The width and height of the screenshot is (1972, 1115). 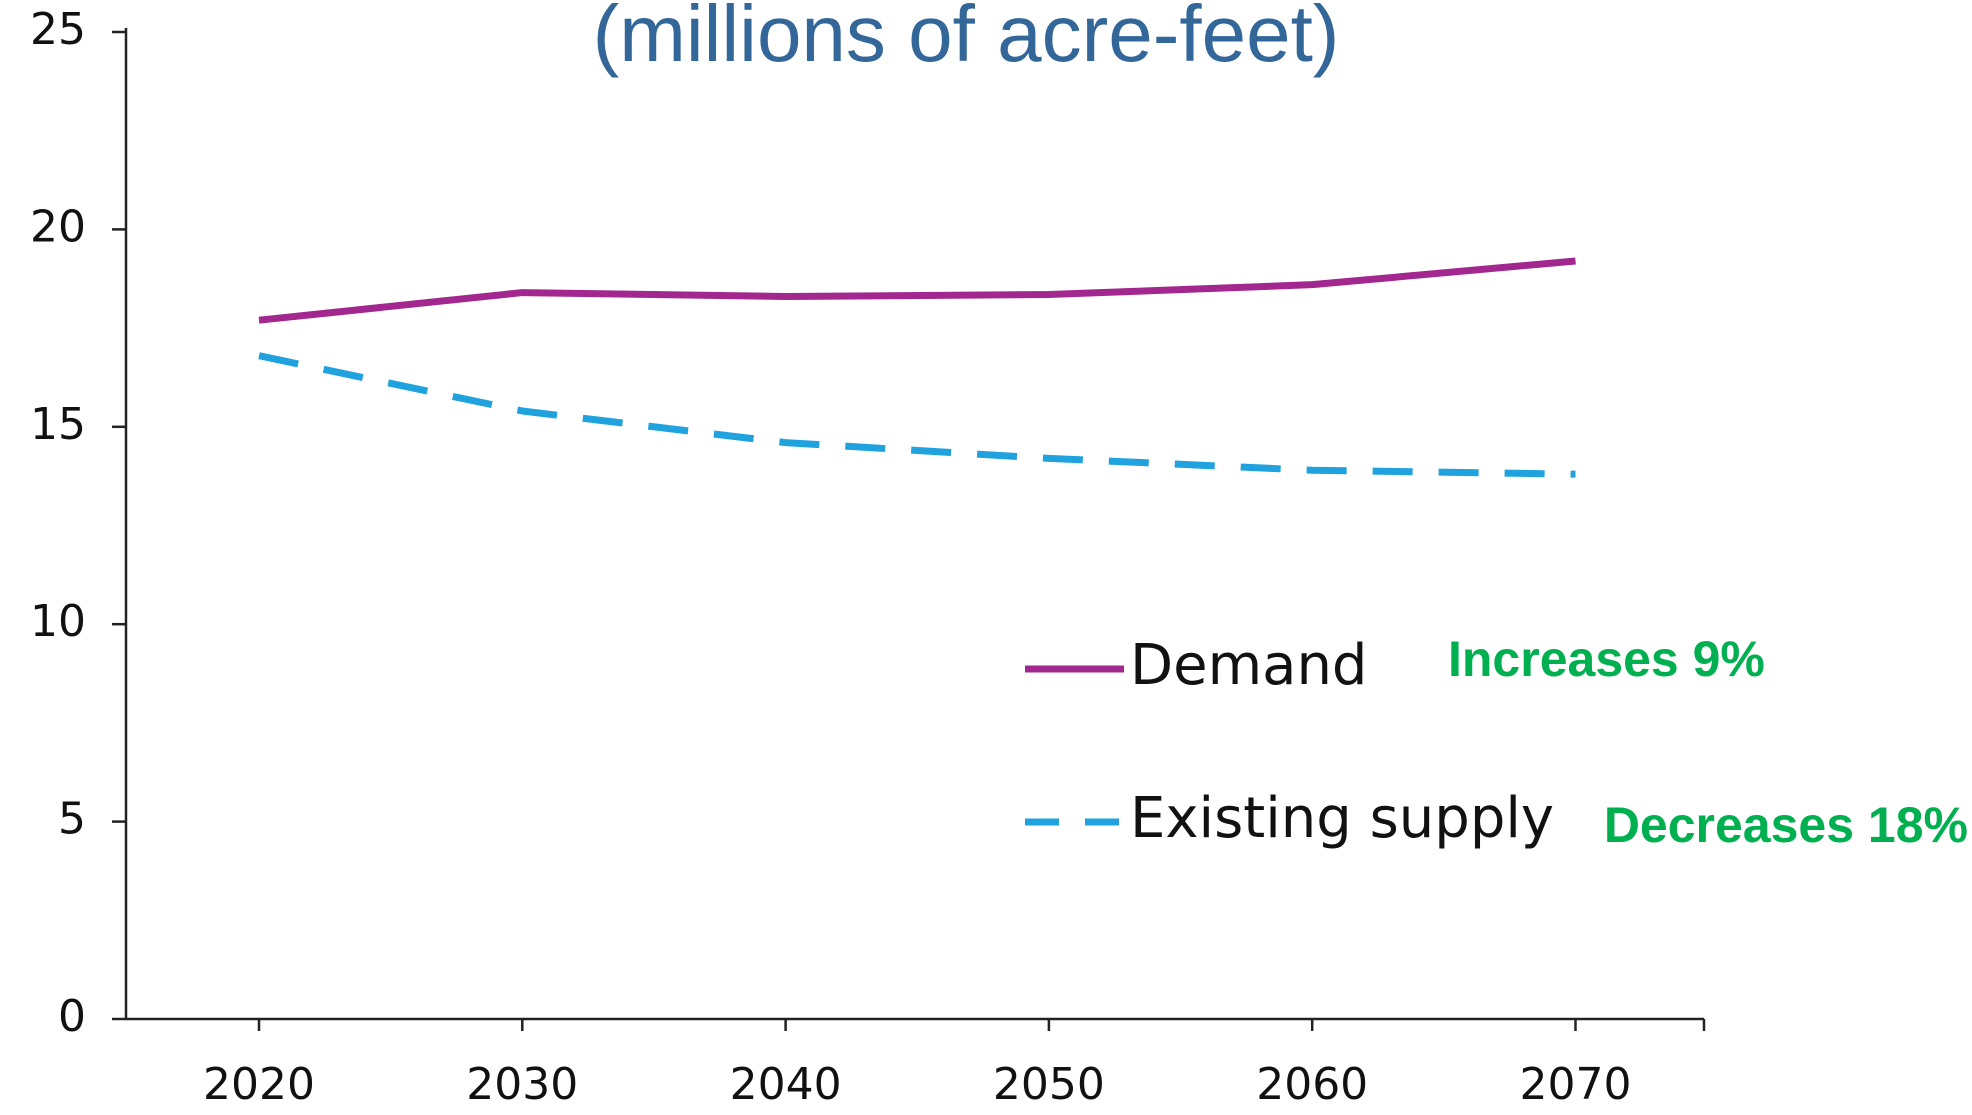 I want to click on x-tick-label: 2040, so click(x=786, y=1084).